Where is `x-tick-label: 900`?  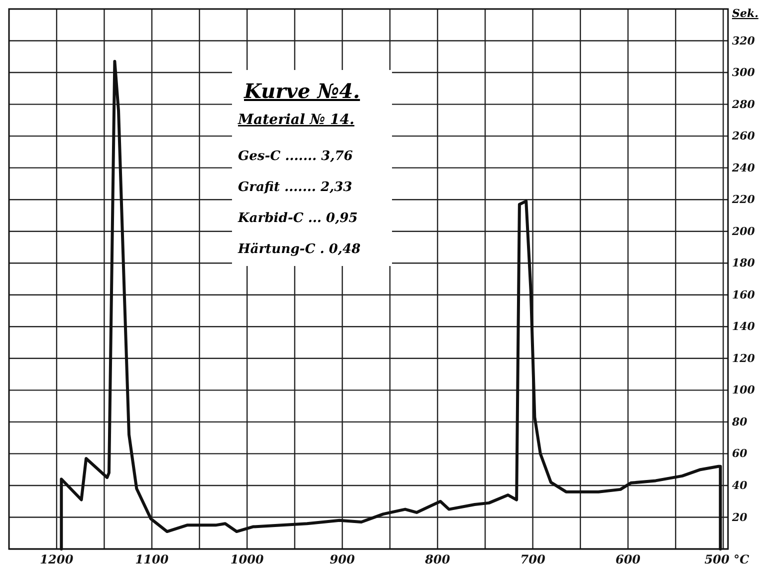
x-tick-label: 900 is located at coordinates (343, 559).